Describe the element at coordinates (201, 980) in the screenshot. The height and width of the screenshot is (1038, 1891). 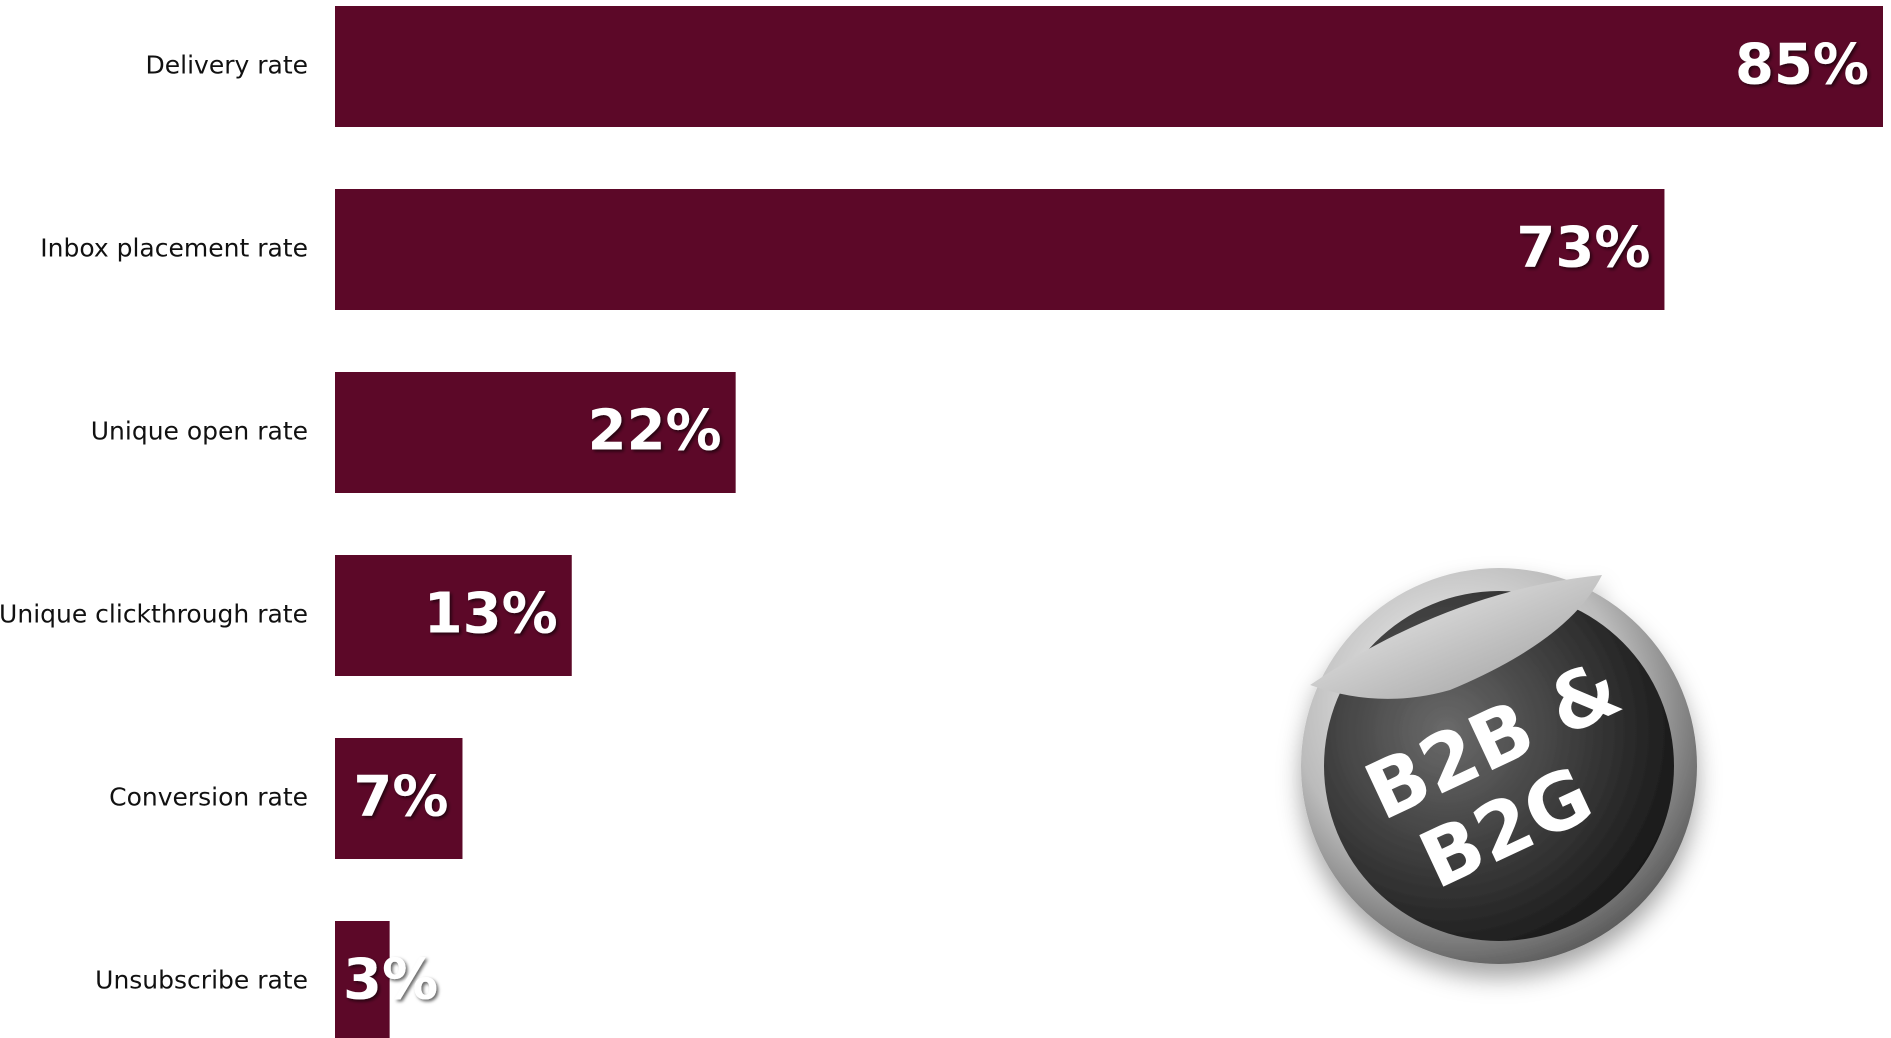
I see `category-label: Unsubscribe rate` at that location.